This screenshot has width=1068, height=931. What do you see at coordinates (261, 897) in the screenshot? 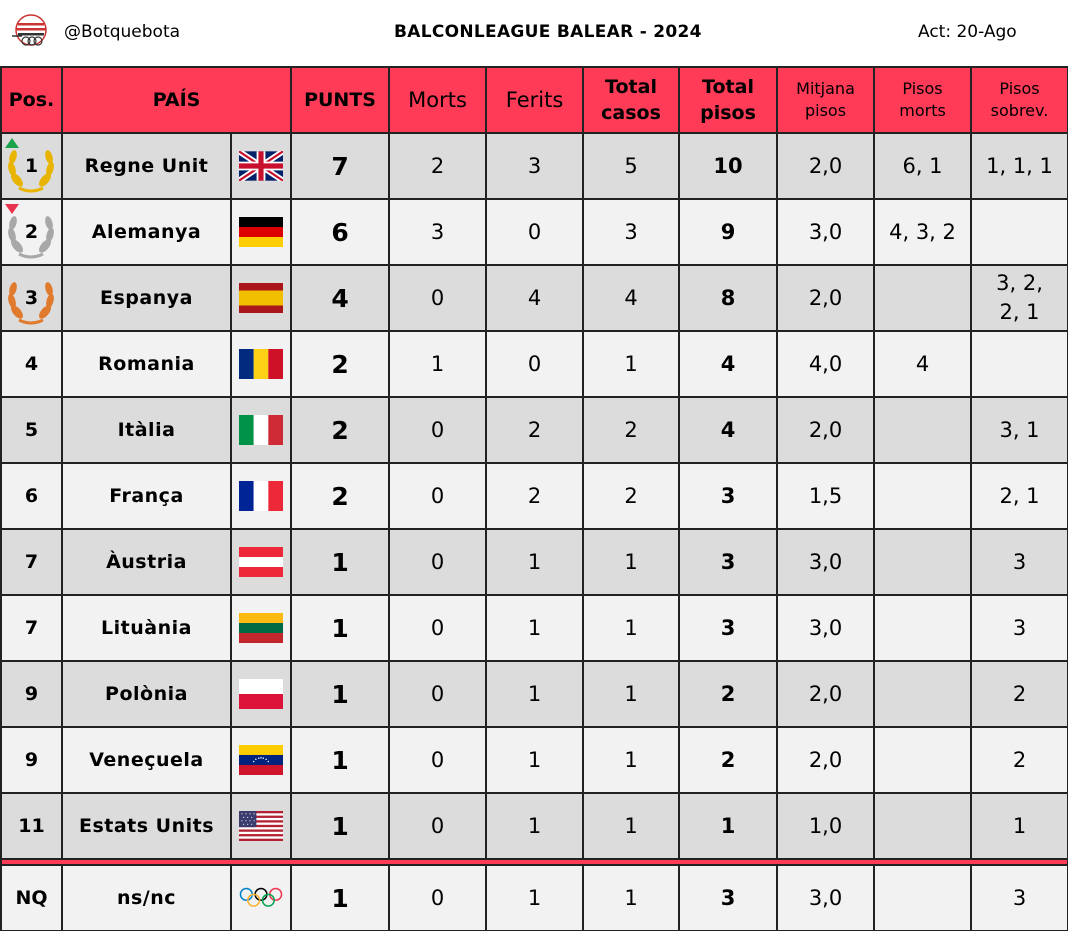
I see `olympic-rings-icon` at bounding box center [261, 897].